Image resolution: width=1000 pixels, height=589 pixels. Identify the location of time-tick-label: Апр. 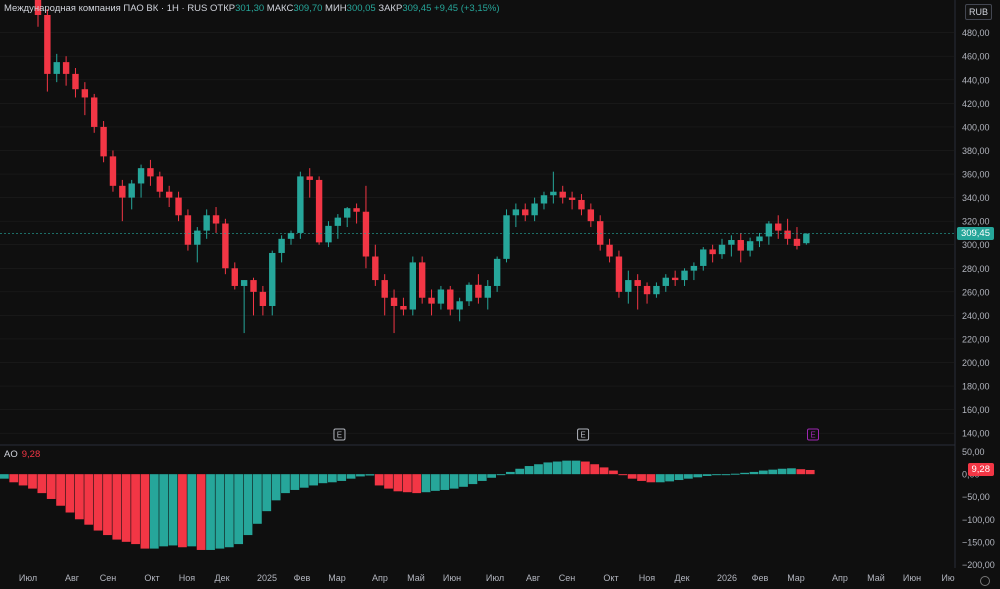
(840, 578).